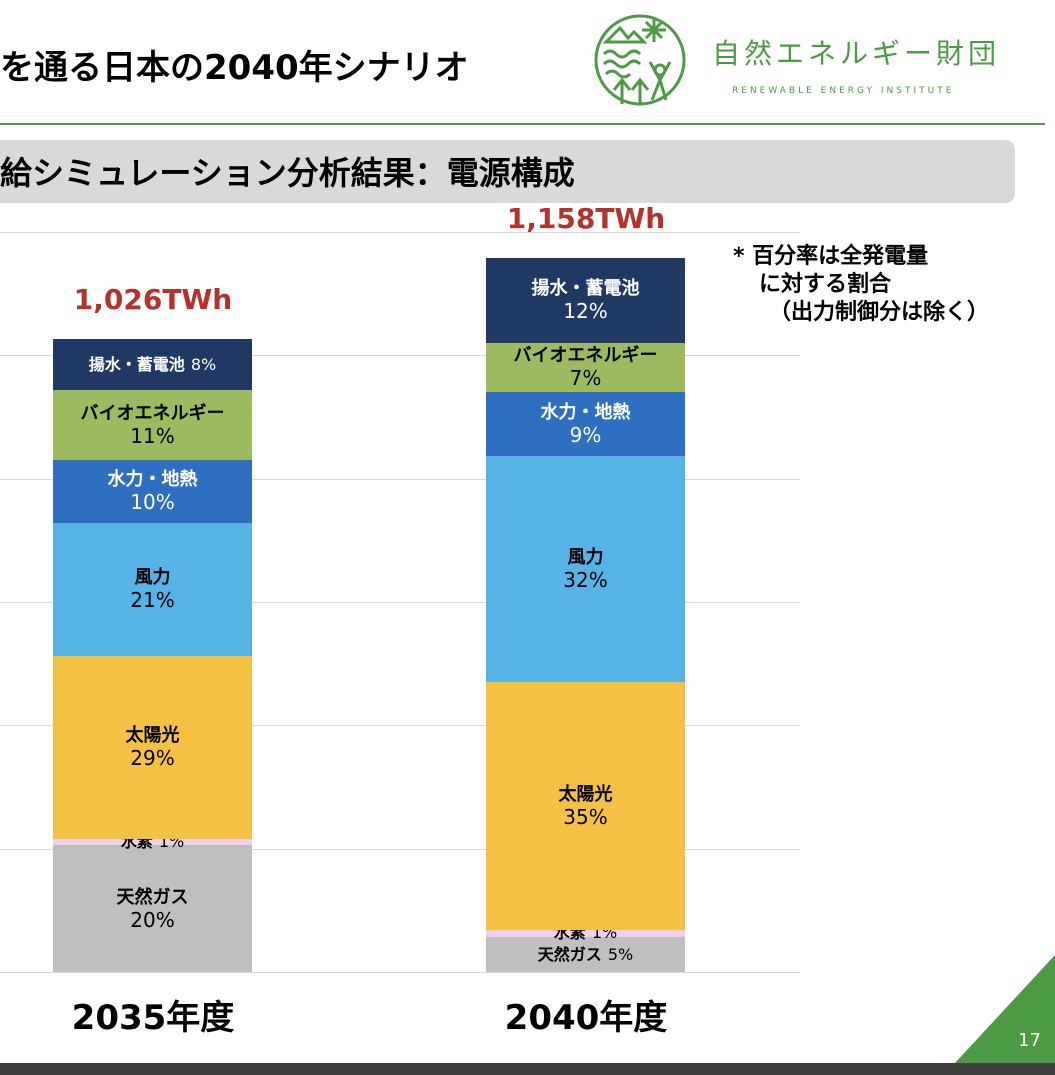 This screenshot has height=1075, width=1055. What do you see at coordinates (527, 1069) in the screenshot?
I see `footer-bar` at bounding box center [527, 1069].